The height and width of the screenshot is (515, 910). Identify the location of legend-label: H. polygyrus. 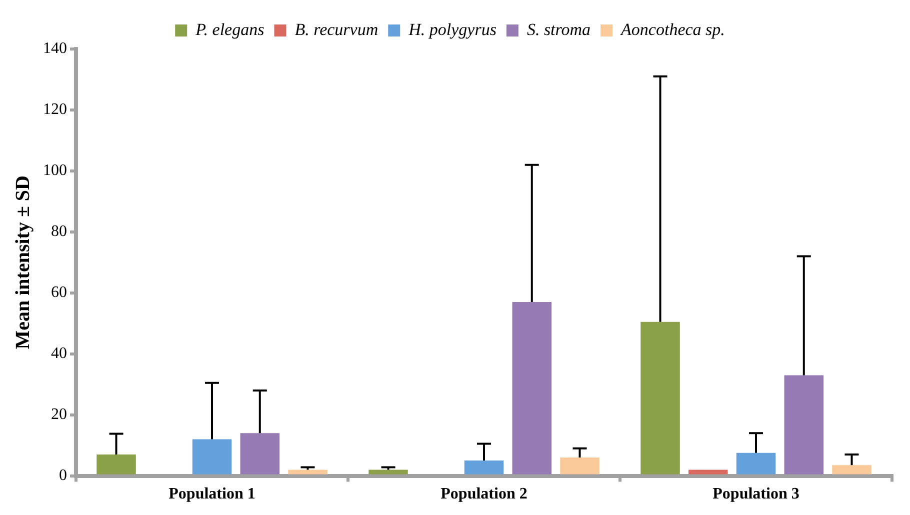
(452, 29).